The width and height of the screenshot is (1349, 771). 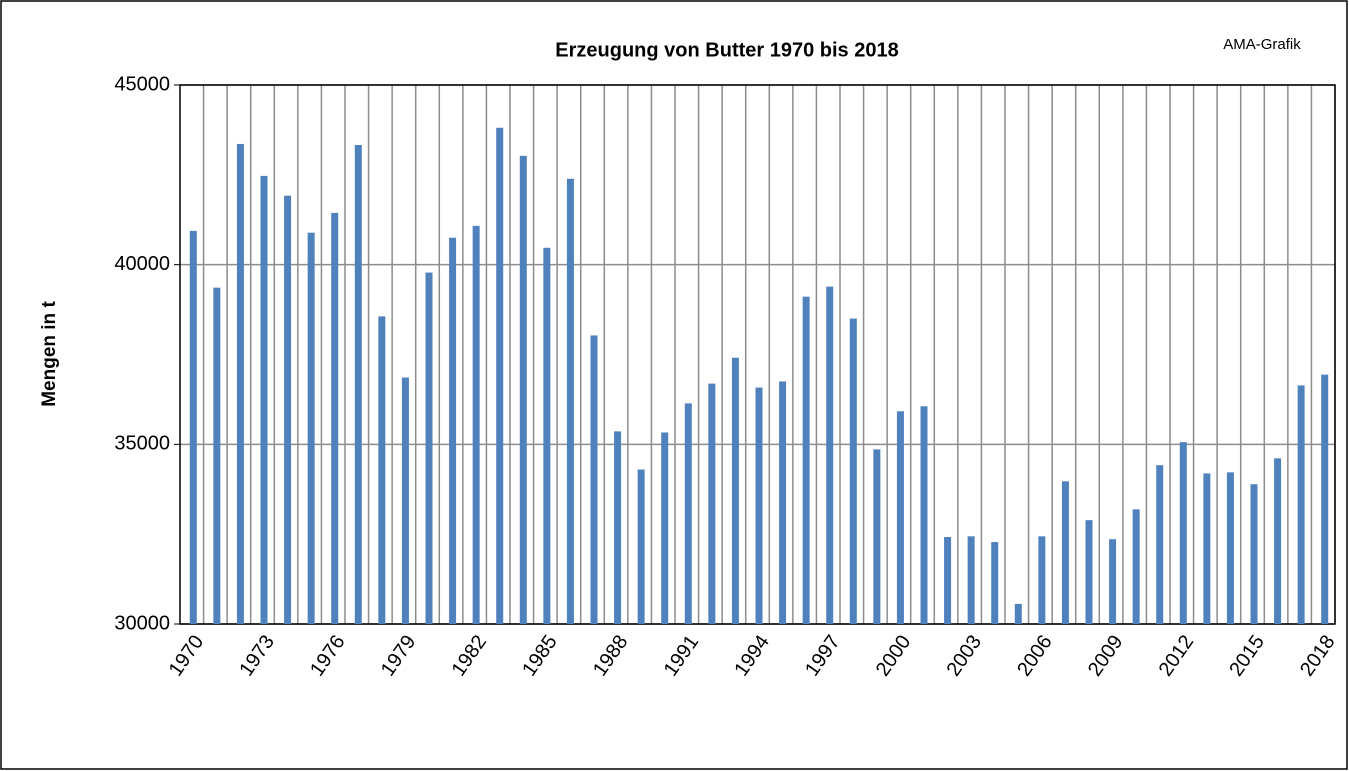 I want to click on y-tick-label: 30000, so click(x=142, y=623).